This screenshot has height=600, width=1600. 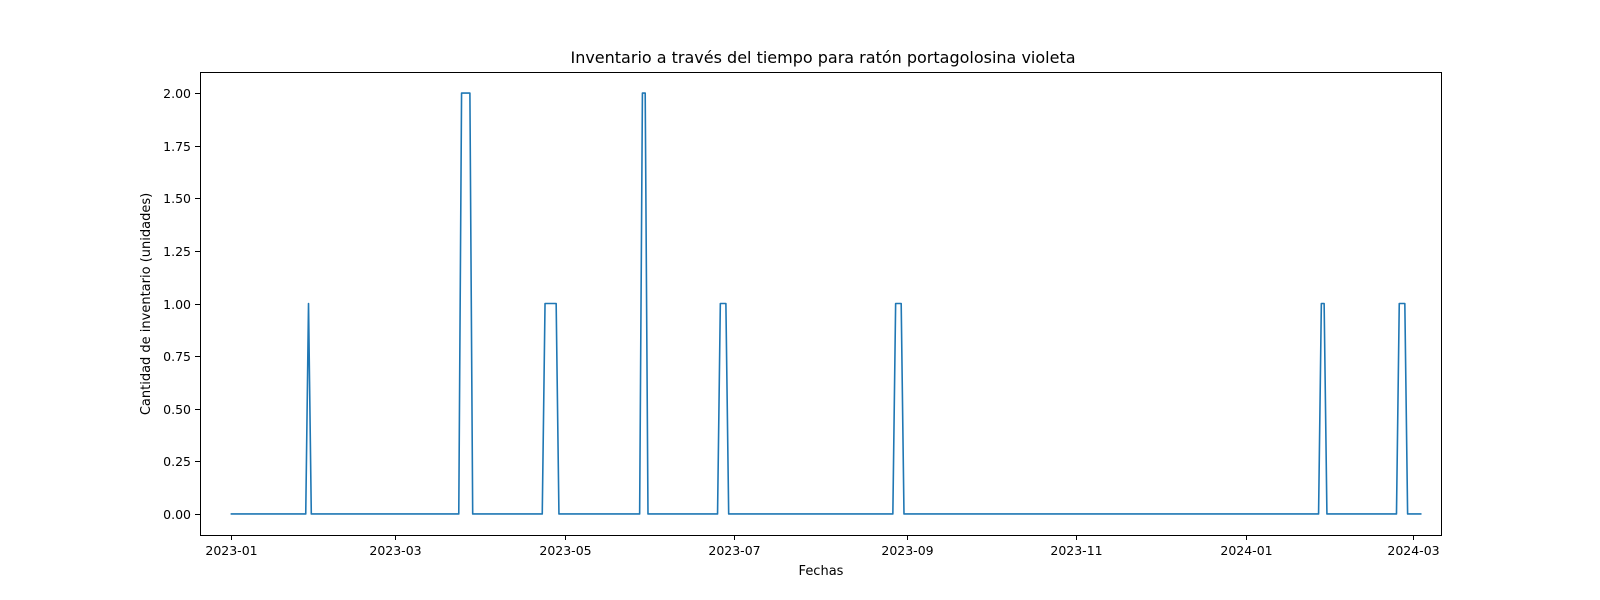 I want to click on y-tick-label: 1.25, so click(x=177, y=251).